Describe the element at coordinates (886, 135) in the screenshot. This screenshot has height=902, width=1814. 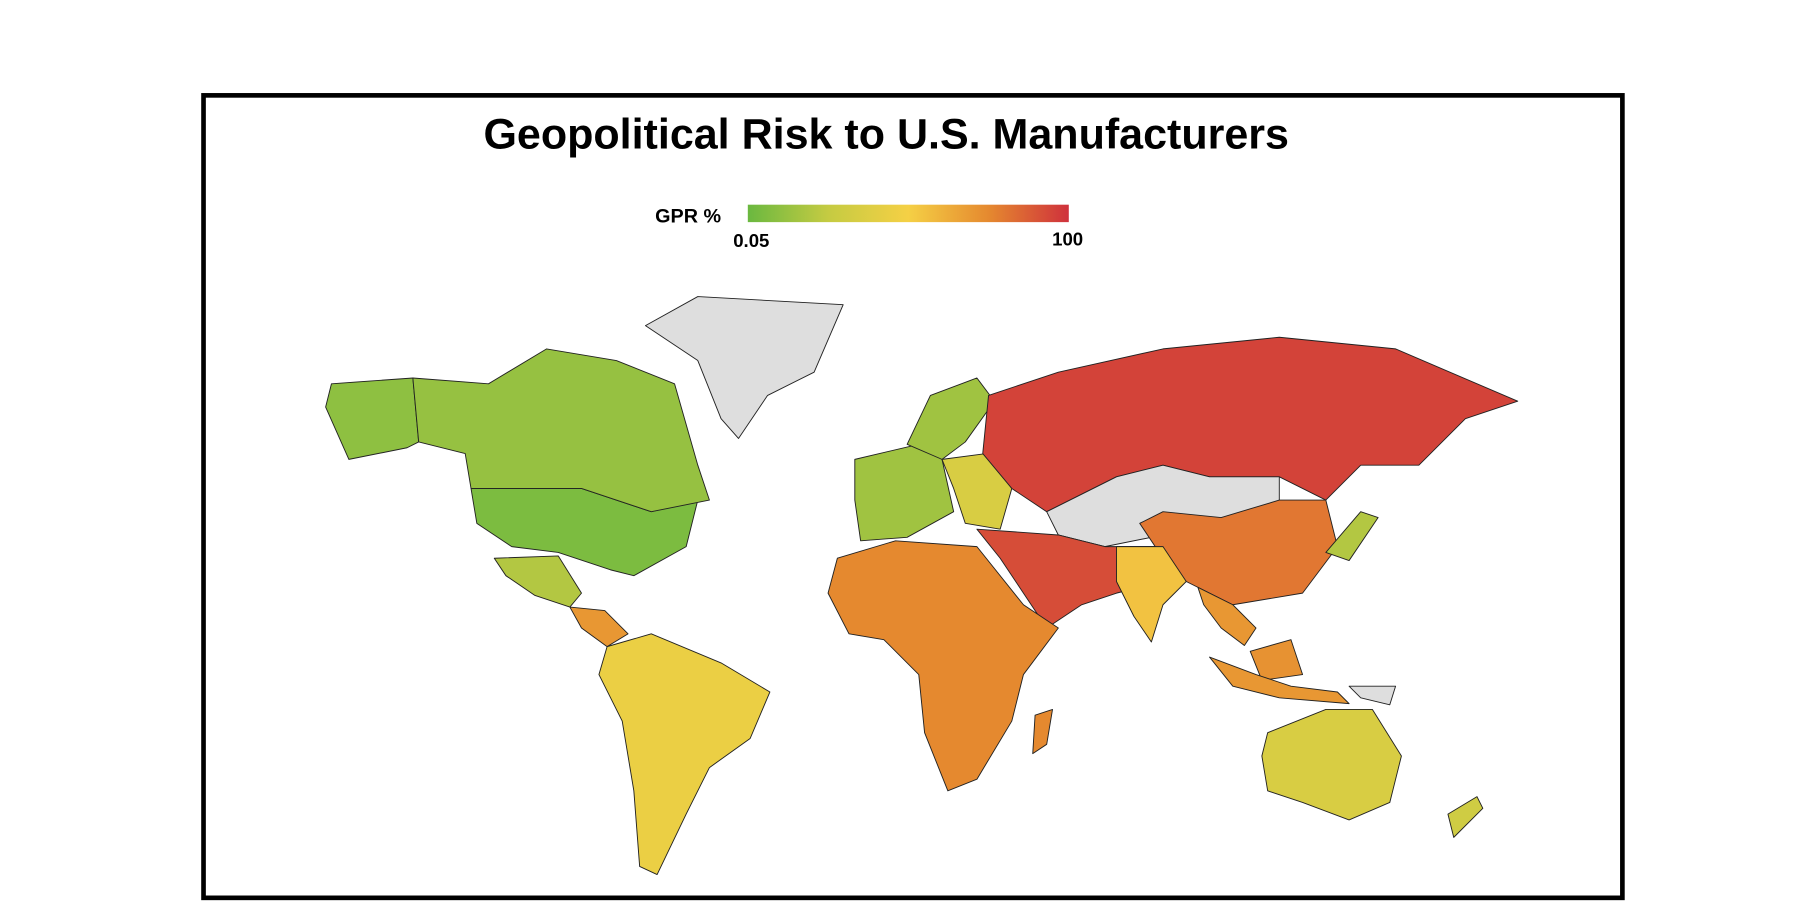
I see `chart-title: Geopolitical Risk to U.S. Manufacturers` at that location.